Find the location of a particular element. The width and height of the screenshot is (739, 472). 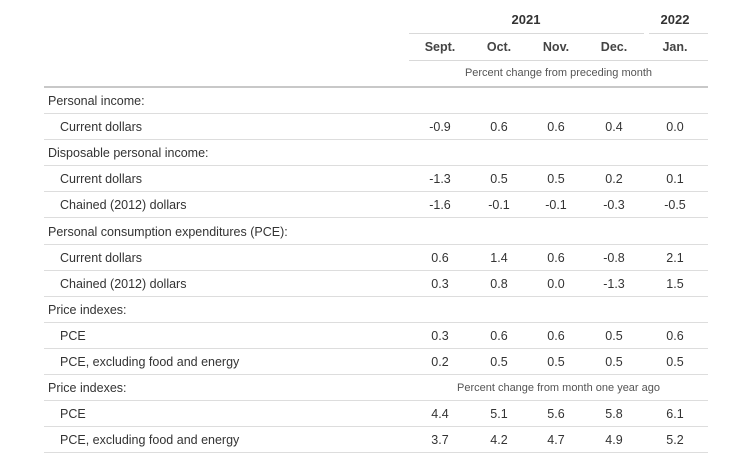

value-cell: 5.2 is located at coordinates (675, 440).